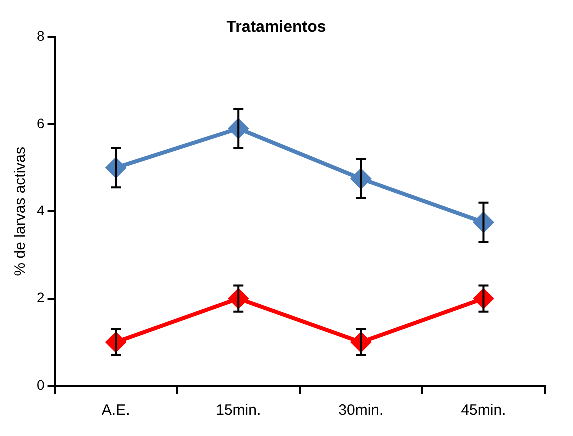 The height and width of the screenshot is (436, 573). I want to click on y-axis-title: % de larvas activas, so click(21, 211).